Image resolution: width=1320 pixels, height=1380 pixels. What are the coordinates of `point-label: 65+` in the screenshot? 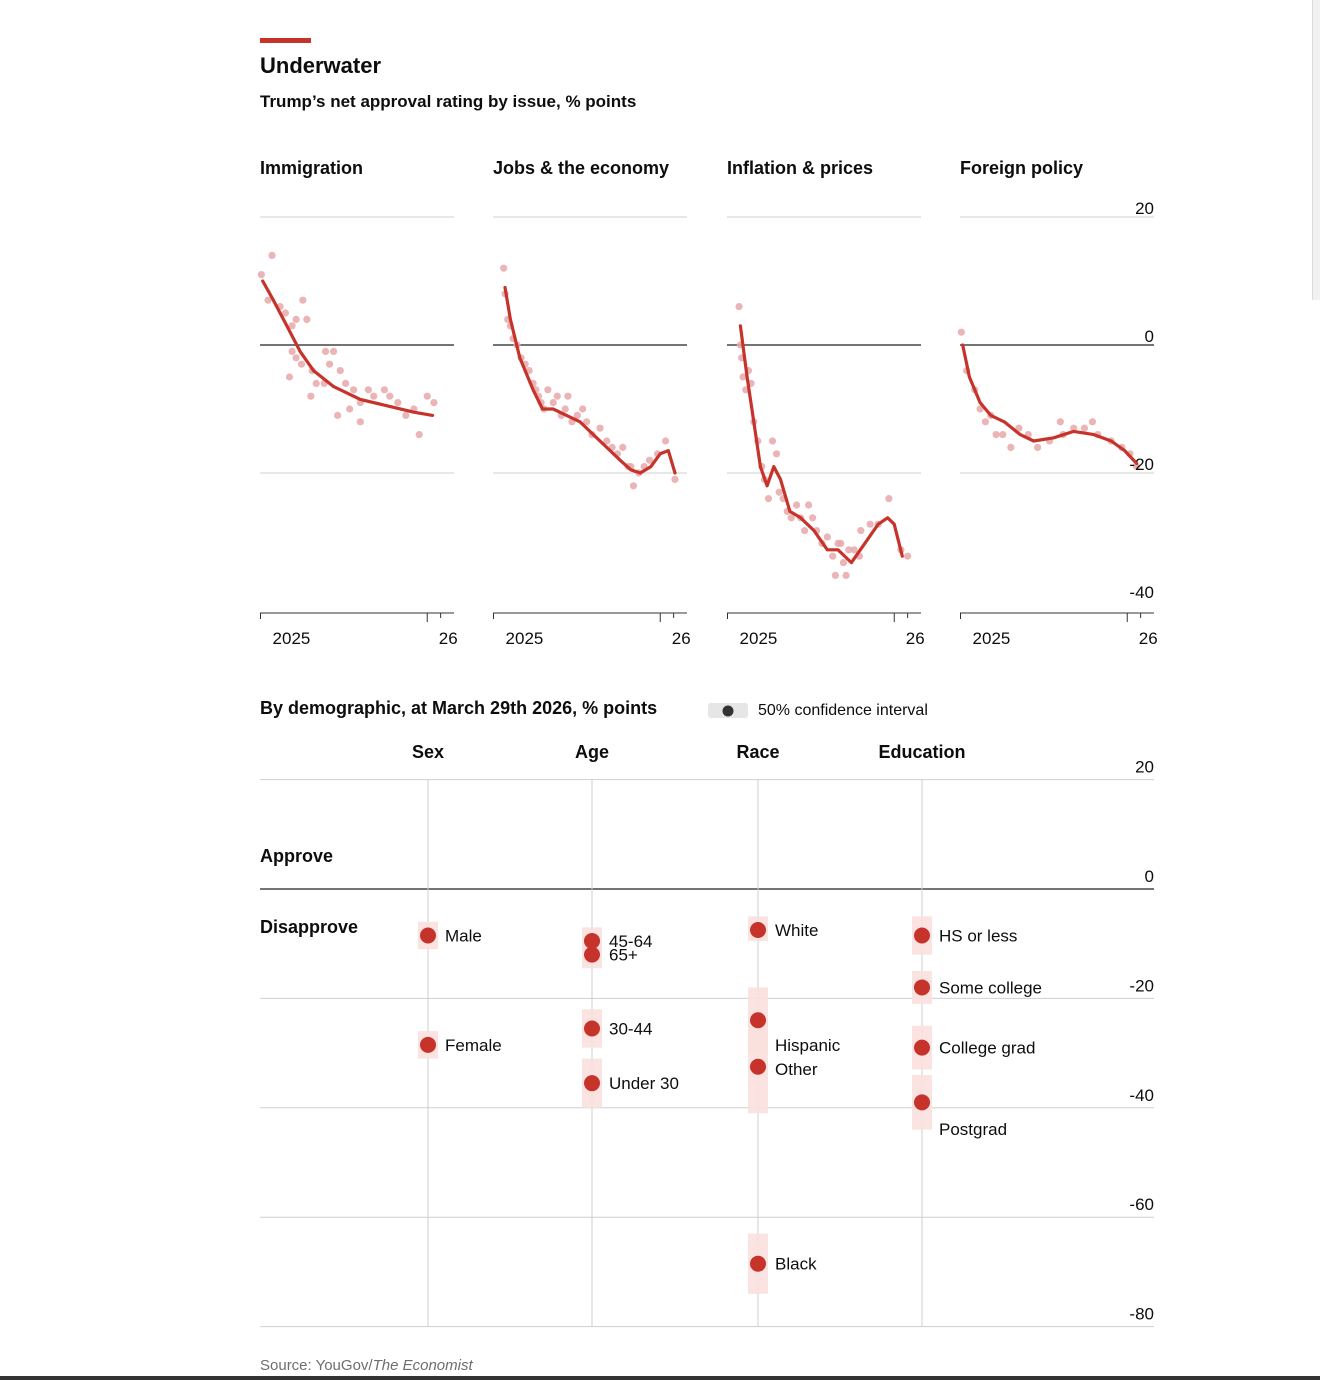 It's located at (623, 955).